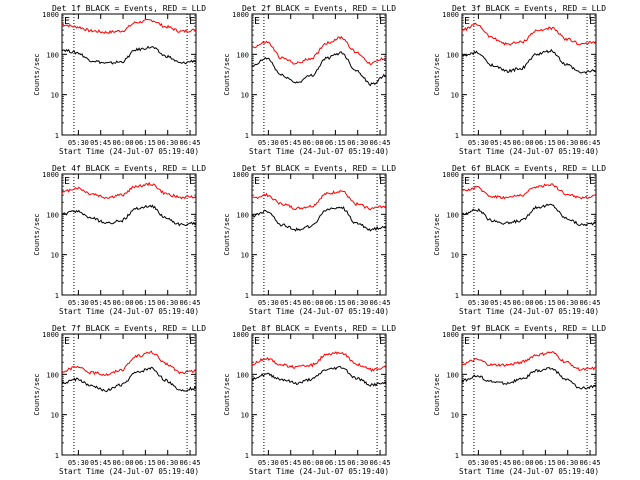  What do you see at coordinates (529, 8) in the screenshot?
I see `chart-title: Det 3f BLACK = Events, RED = LLD` at bounding box center [529, 8].